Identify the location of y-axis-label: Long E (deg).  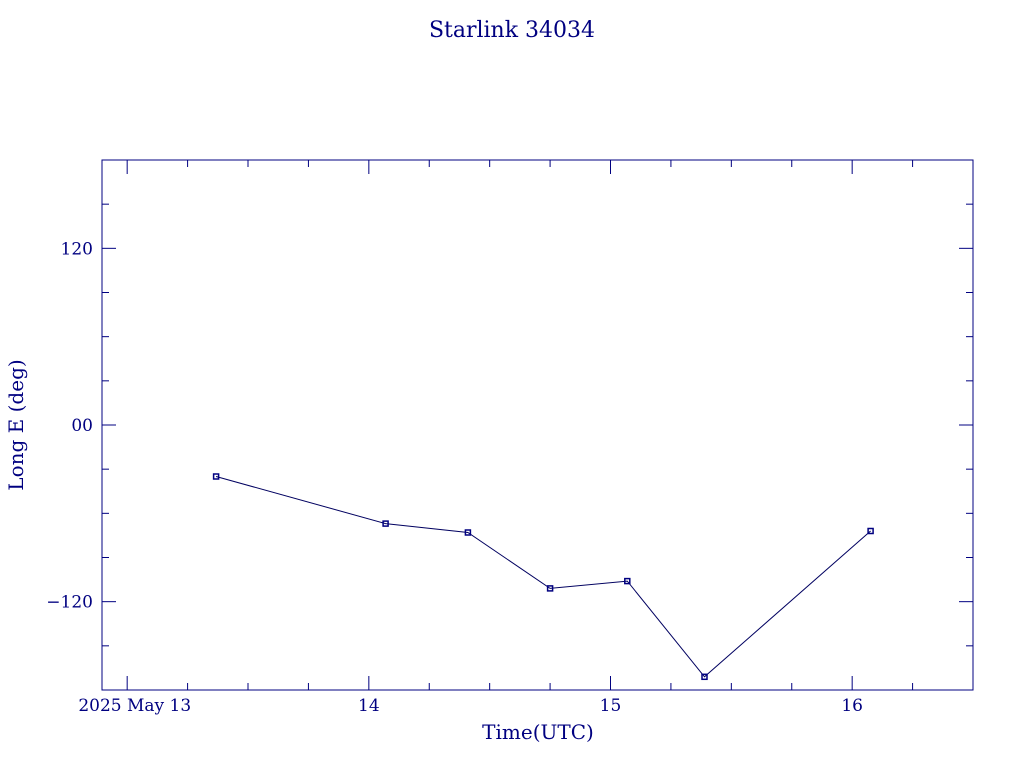
(16, 424).